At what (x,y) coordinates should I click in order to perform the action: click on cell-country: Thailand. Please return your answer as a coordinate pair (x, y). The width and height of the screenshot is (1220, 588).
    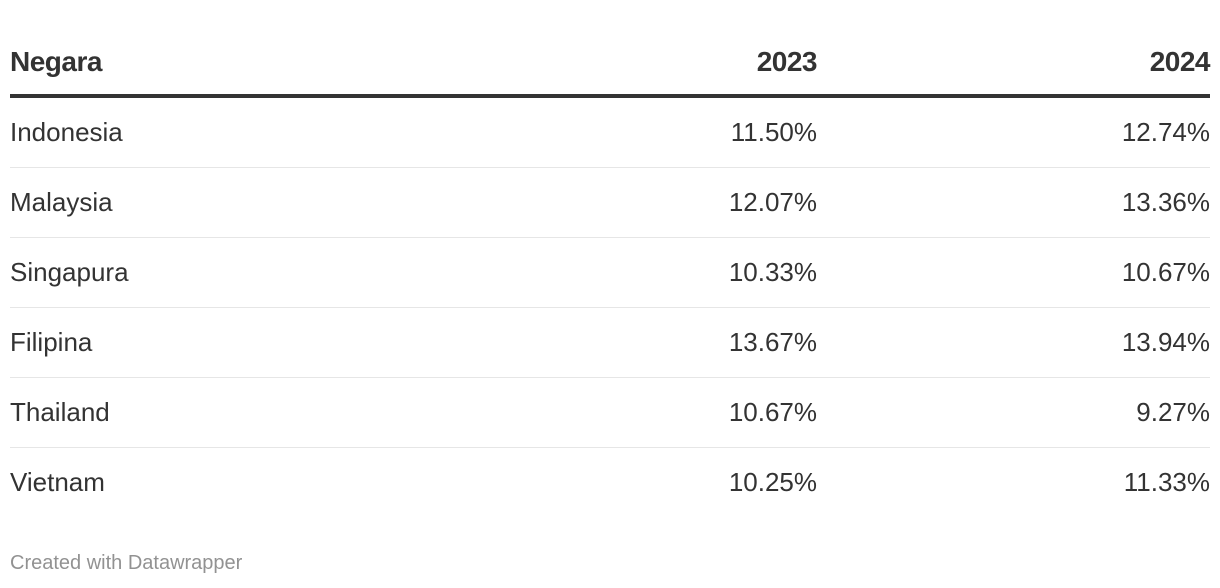
    Looking at the image, I should click on (215, 412).